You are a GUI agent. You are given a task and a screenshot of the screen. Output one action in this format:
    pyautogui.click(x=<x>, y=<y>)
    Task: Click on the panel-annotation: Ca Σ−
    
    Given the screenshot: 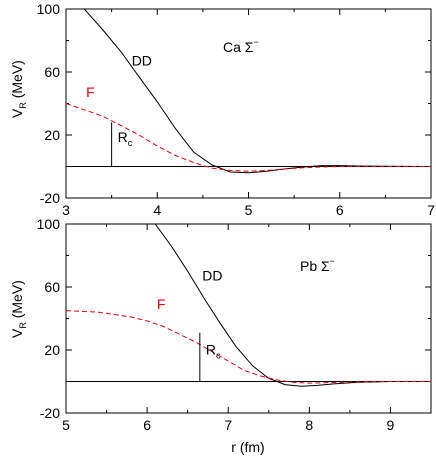 What is the action you would take?
    pyautogui.click(x=241, y=46)
    